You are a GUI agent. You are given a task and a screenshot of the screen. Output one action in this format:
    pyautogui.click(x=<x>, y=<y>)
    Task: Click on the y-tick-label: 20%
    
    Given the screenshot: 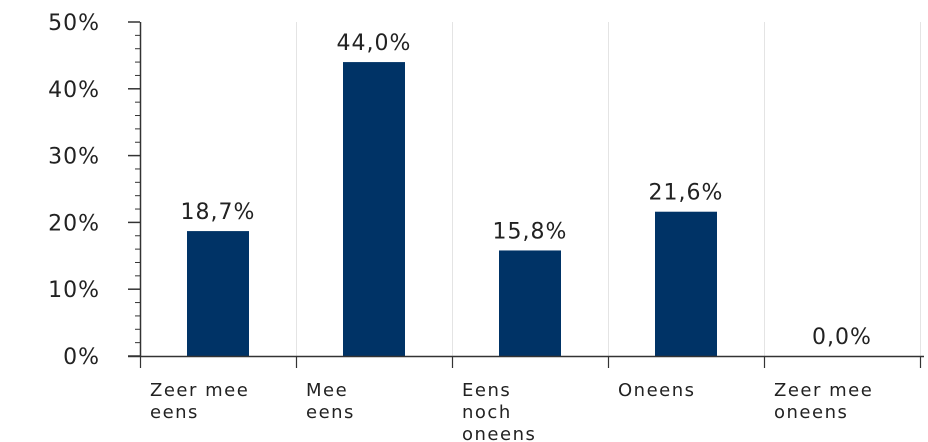 What is the action you would take?
    pyautogui.click(x=74, y=223)
    